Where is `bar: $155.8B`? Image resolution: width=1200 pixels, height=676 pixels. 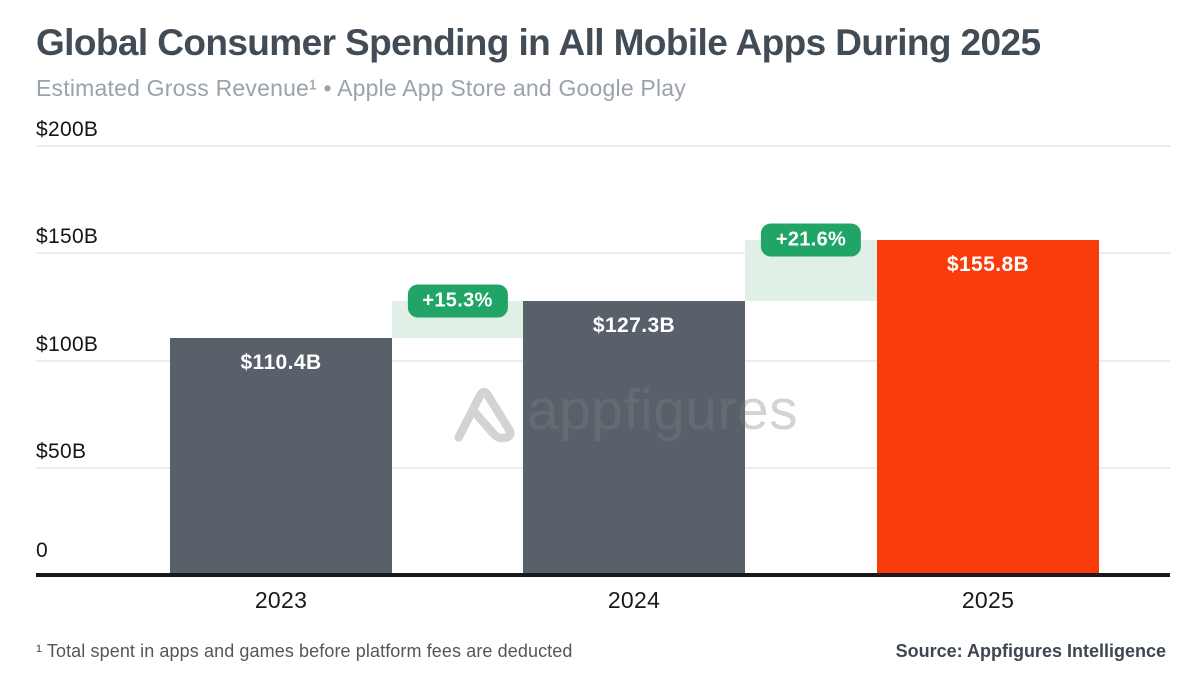
bar: $155.8B is located at coordinates (988, 407).